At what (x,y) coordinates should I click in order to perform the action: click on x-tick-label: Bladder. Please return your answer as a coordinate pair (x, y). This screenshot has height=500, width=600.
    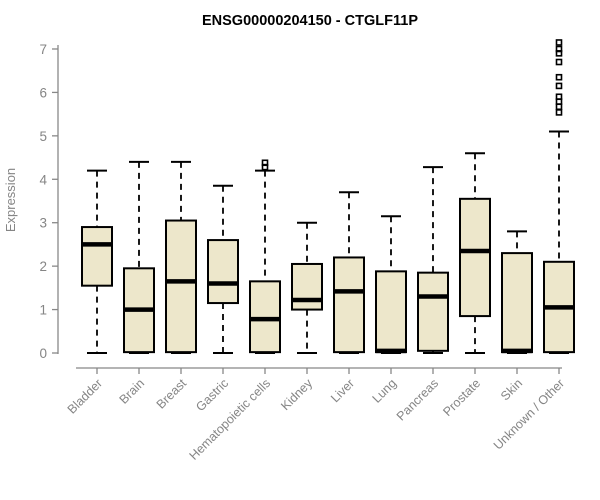
    Looking at the image, I should click on (85, 396).